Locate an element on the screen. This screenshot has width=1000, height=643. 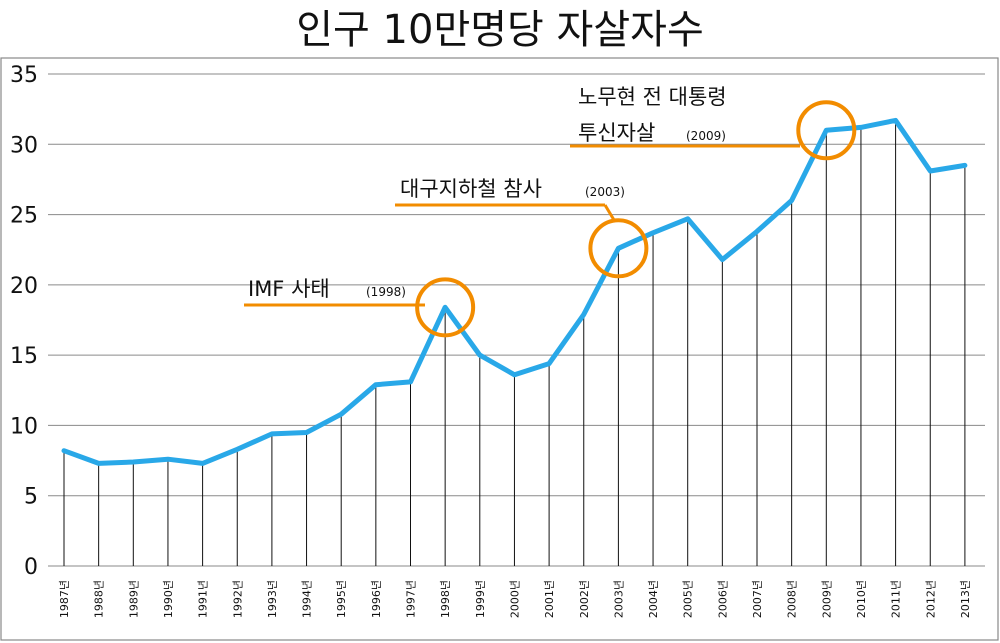
x-tick-label: 1994년 is located at coordinates (307, 599).